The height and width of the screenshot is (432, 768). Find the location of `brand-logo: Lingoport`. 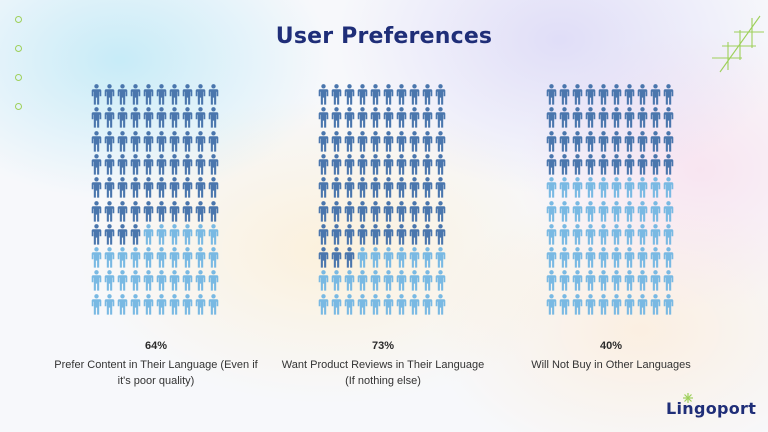

brand-logo: Lingoport is located at coordinates (711, 408).